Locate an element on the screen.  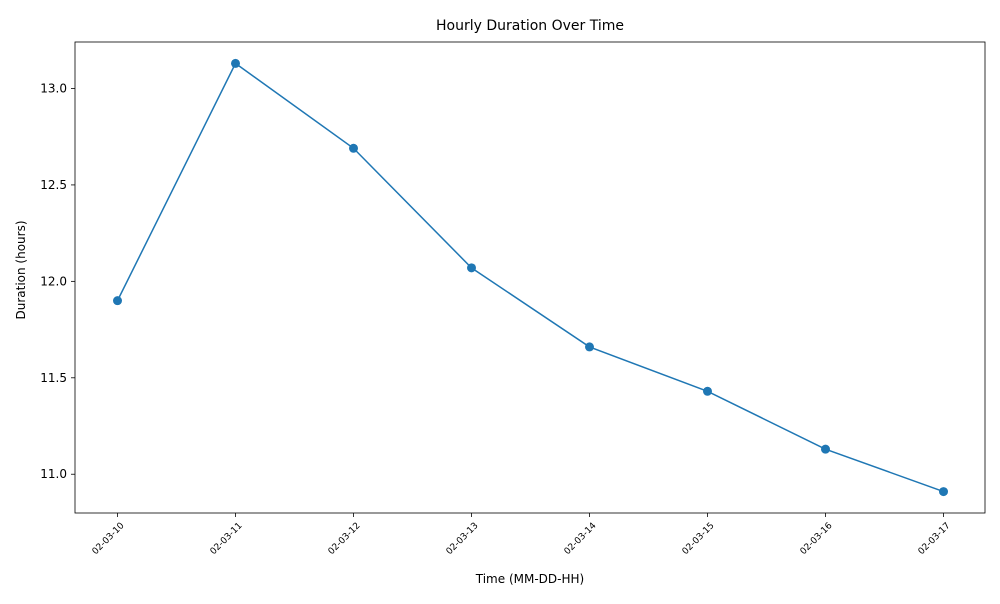
x-tick-label: 02-03-13 is located at coordinates (463, 539).